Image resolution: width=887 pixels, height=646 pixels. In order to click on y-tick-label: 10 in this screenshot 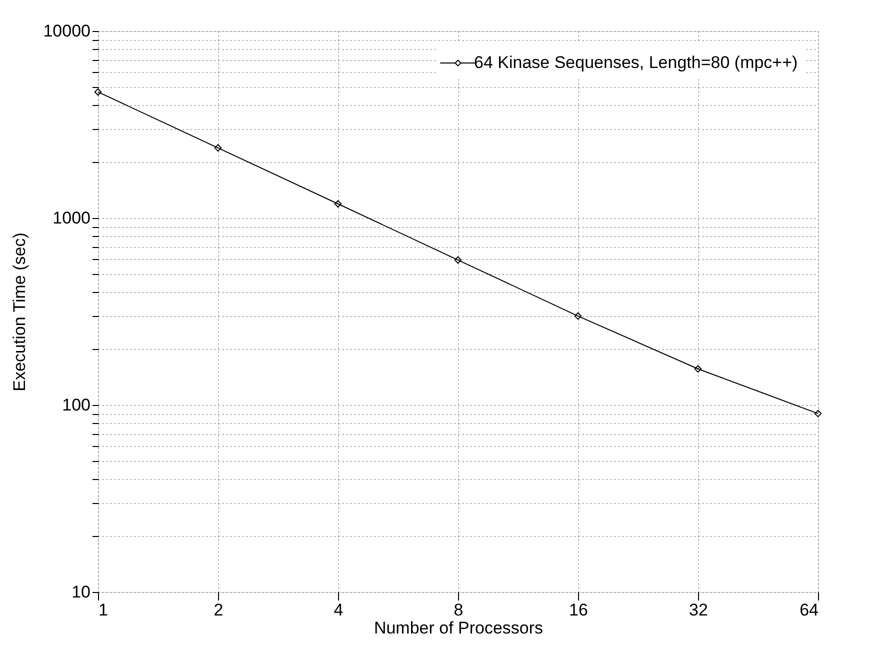, I will do `click(81, 592)`.